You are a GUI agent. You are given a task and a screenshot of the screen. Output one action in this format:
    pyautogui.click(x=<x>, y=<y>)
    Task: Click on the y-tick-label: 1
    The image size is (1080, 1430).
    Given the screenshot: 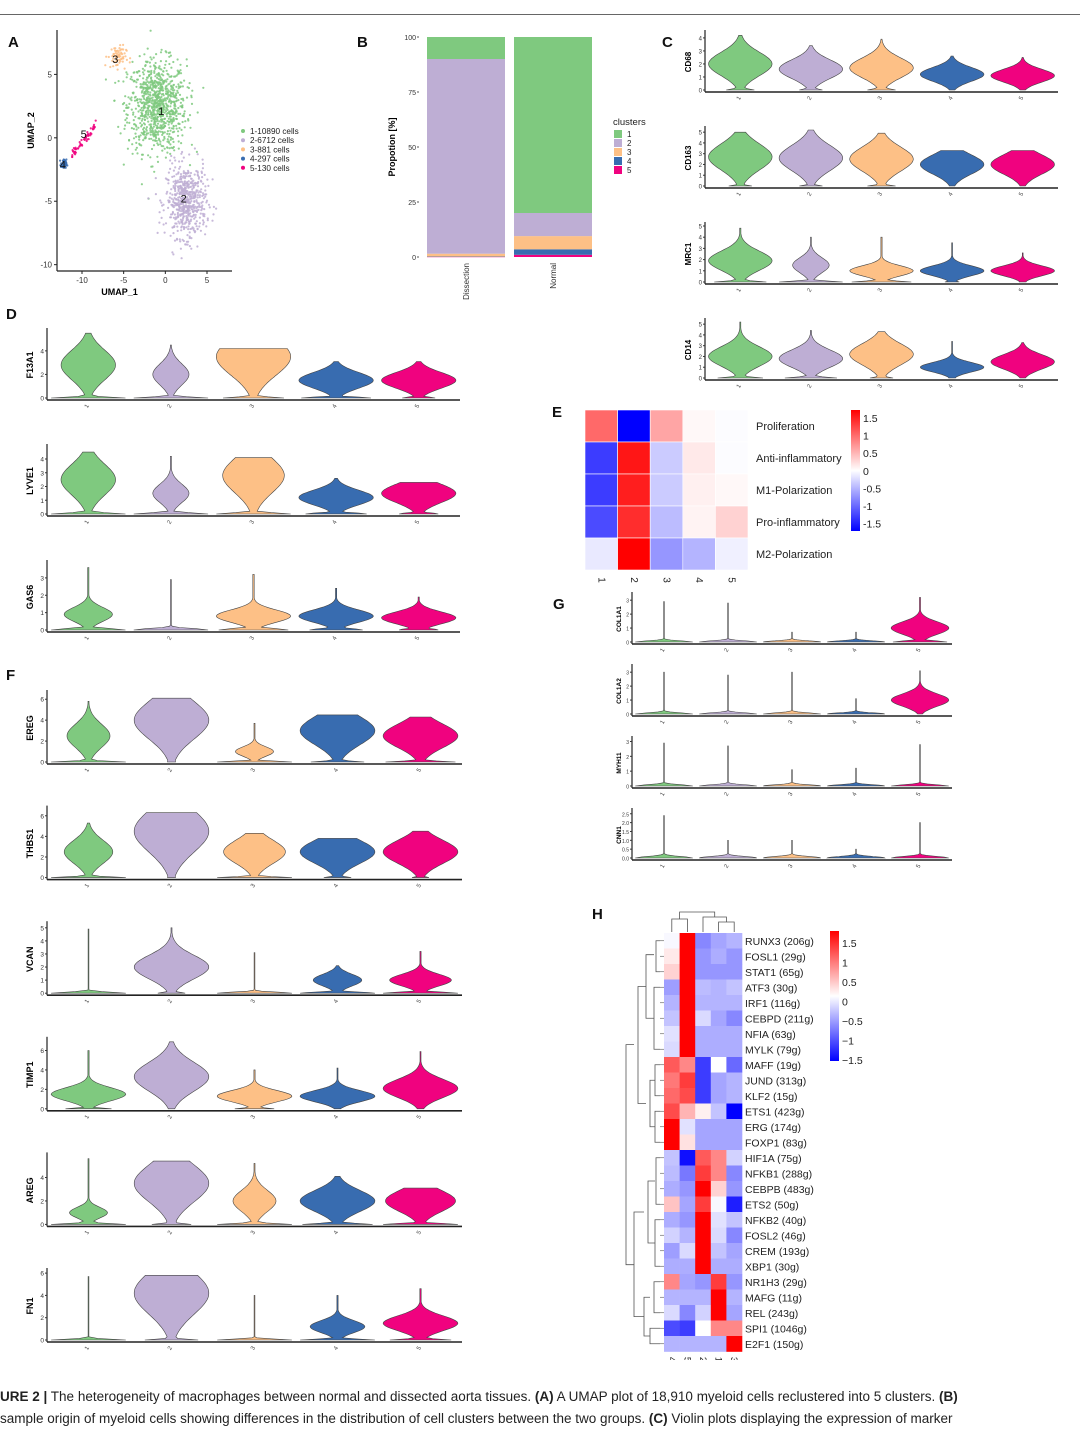 What is the action you would take?
    pyautogui.click(x=627, y=702)
    